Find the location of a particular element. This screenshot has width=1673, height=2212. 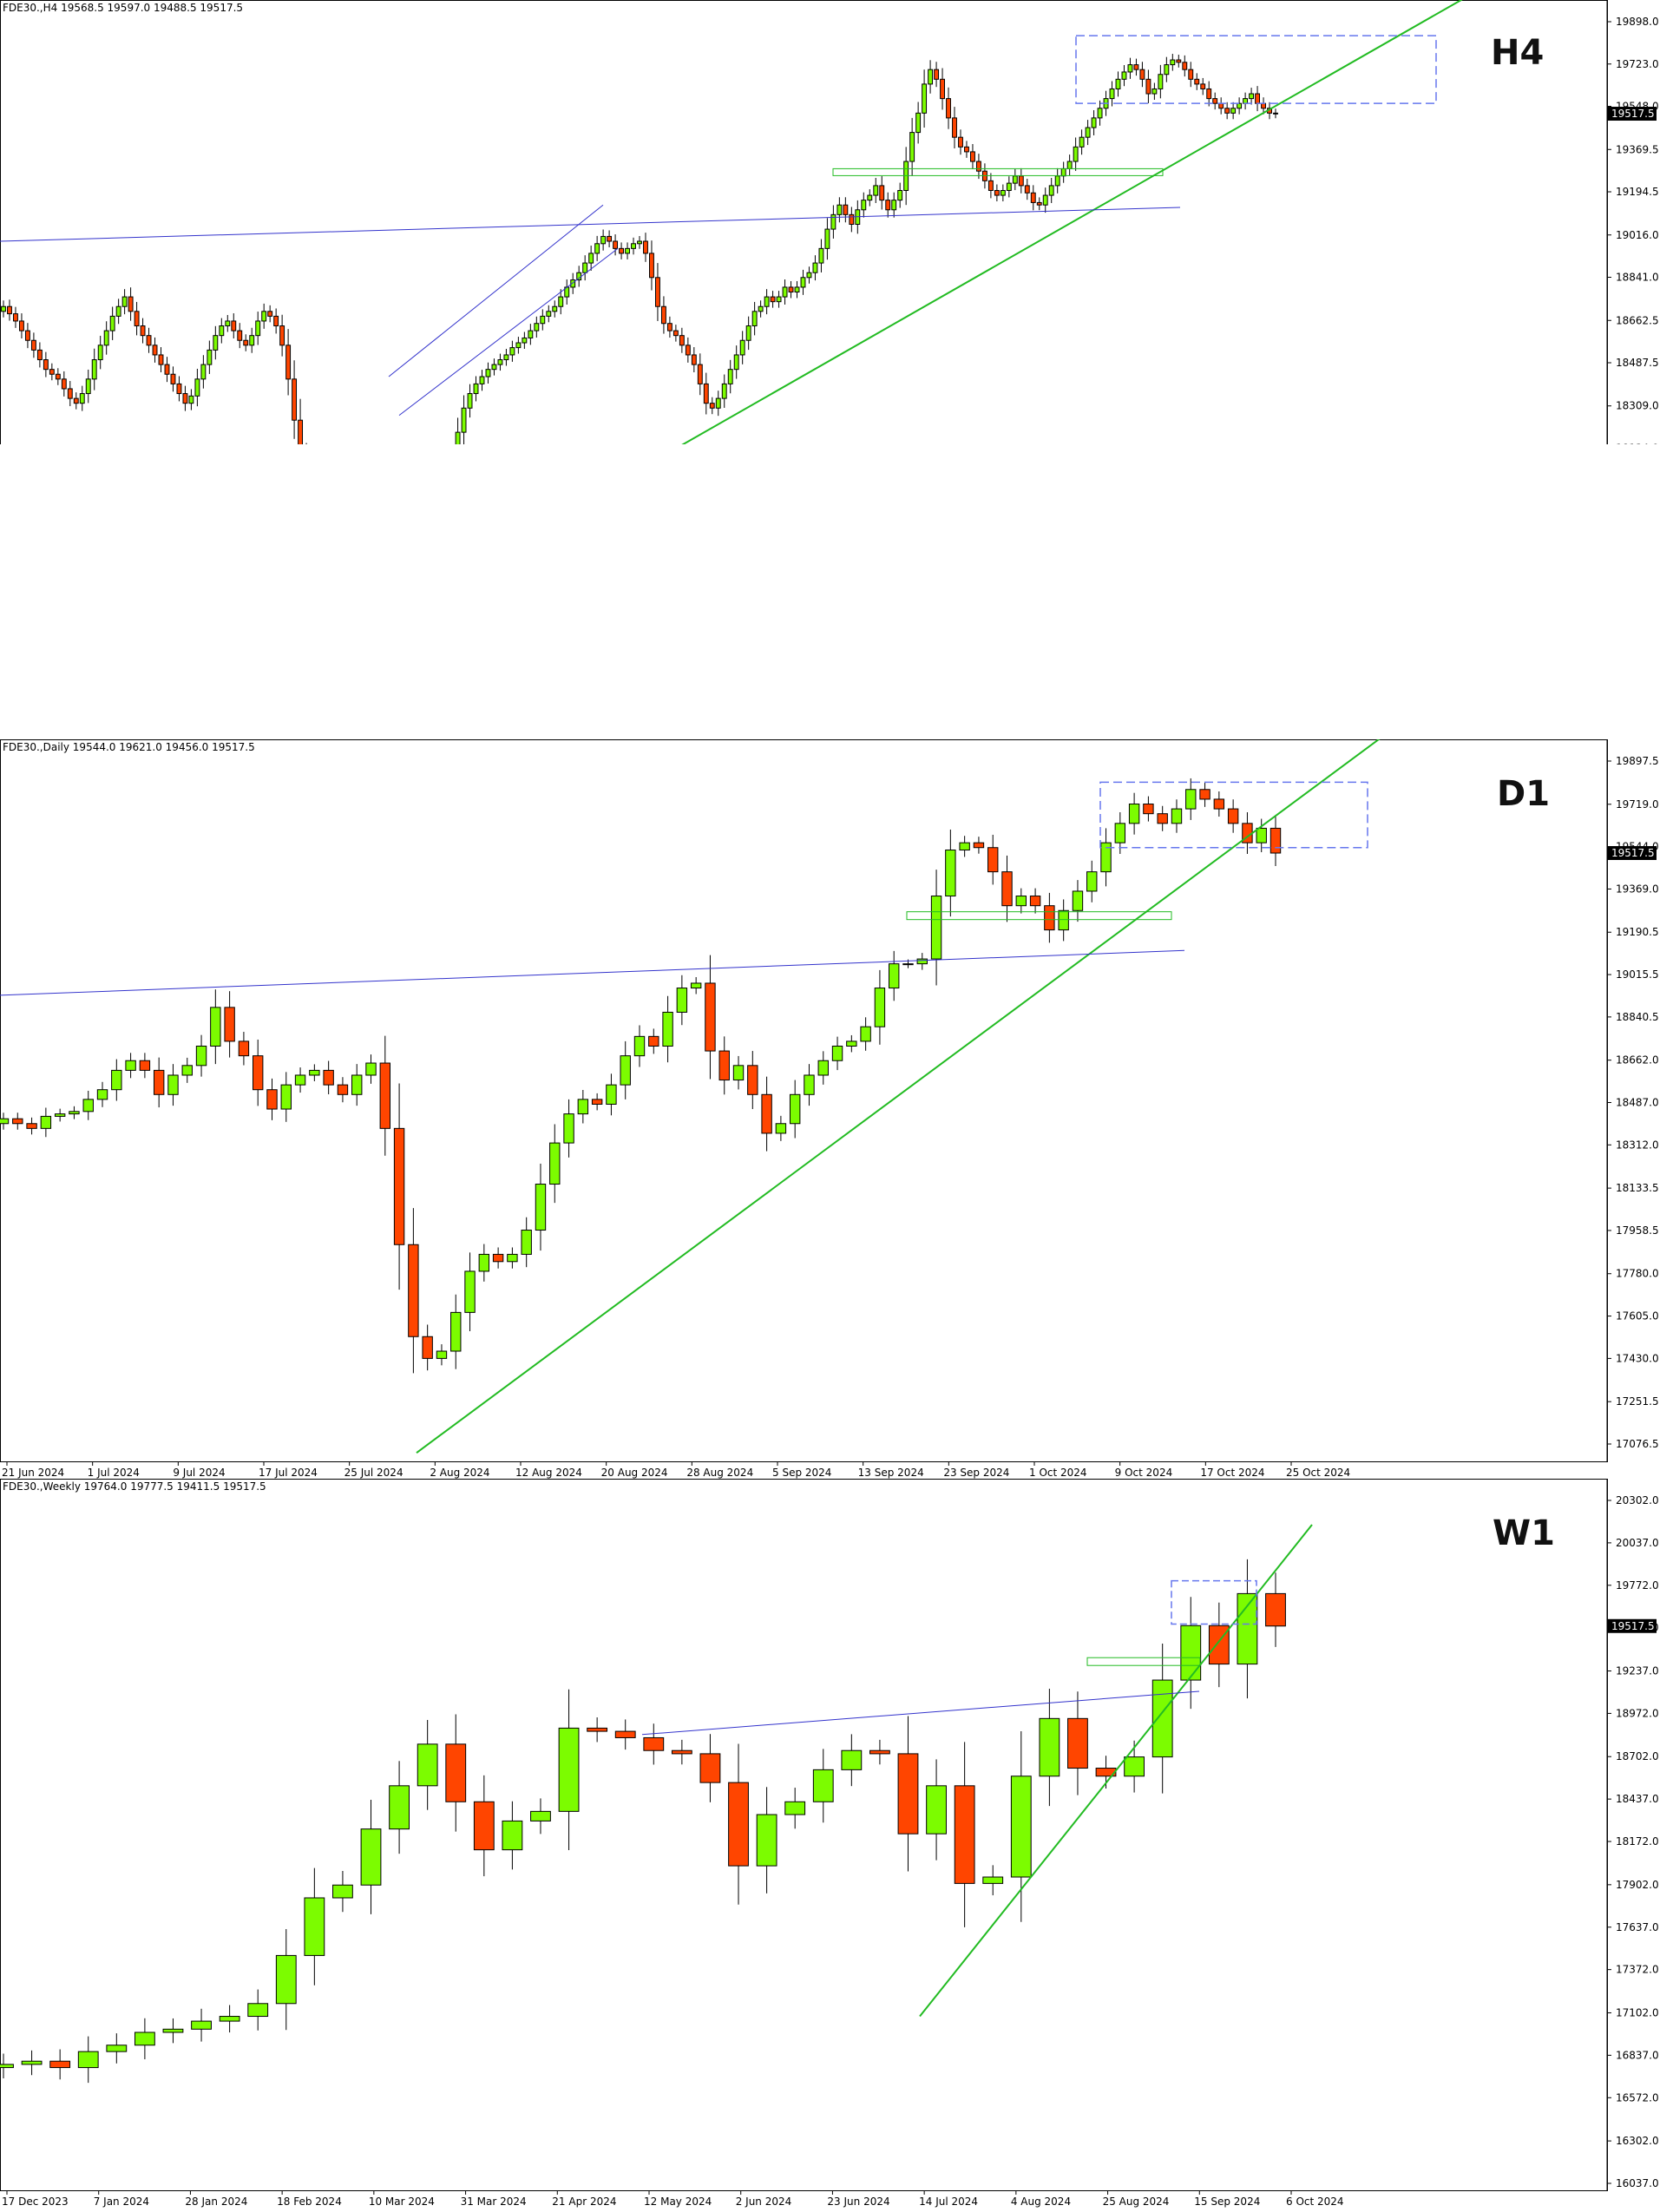

x-tick-label: 2 Aug 2024 is located at coordinates (460, 1473).